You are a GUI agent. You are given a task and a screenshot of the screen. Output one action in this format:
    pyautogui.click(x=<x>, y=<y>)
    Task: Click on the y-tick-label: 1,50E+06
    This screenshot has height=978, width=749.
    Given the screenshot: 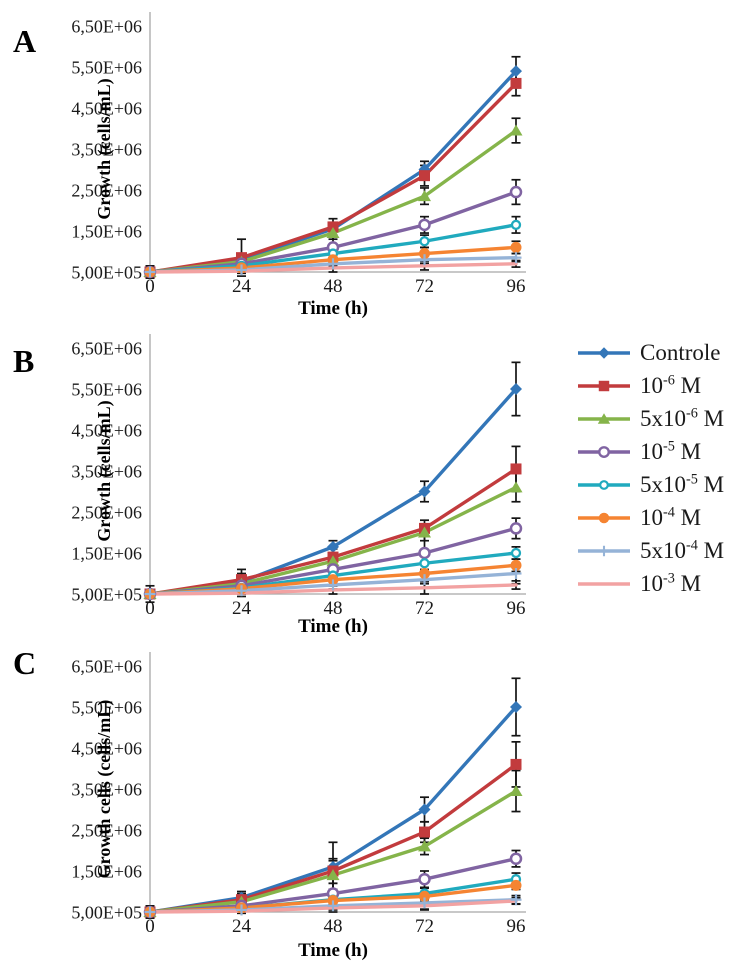 What is the action you would take?
    pyautogui.click(x=106, y=231)
    